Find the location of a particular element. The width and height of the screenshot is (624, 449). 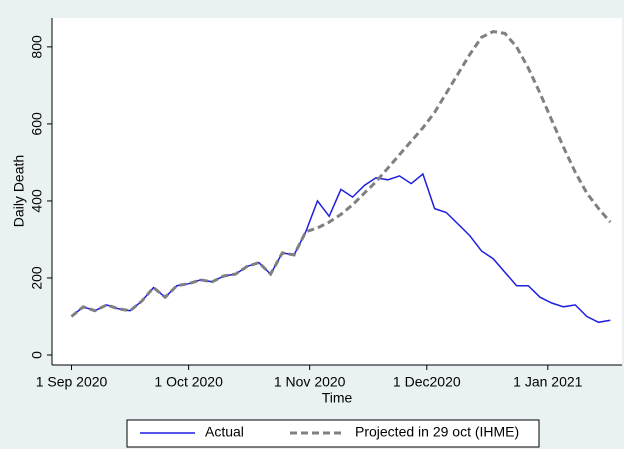

y-tick-label: 400 is located at coordinates (37, 201).